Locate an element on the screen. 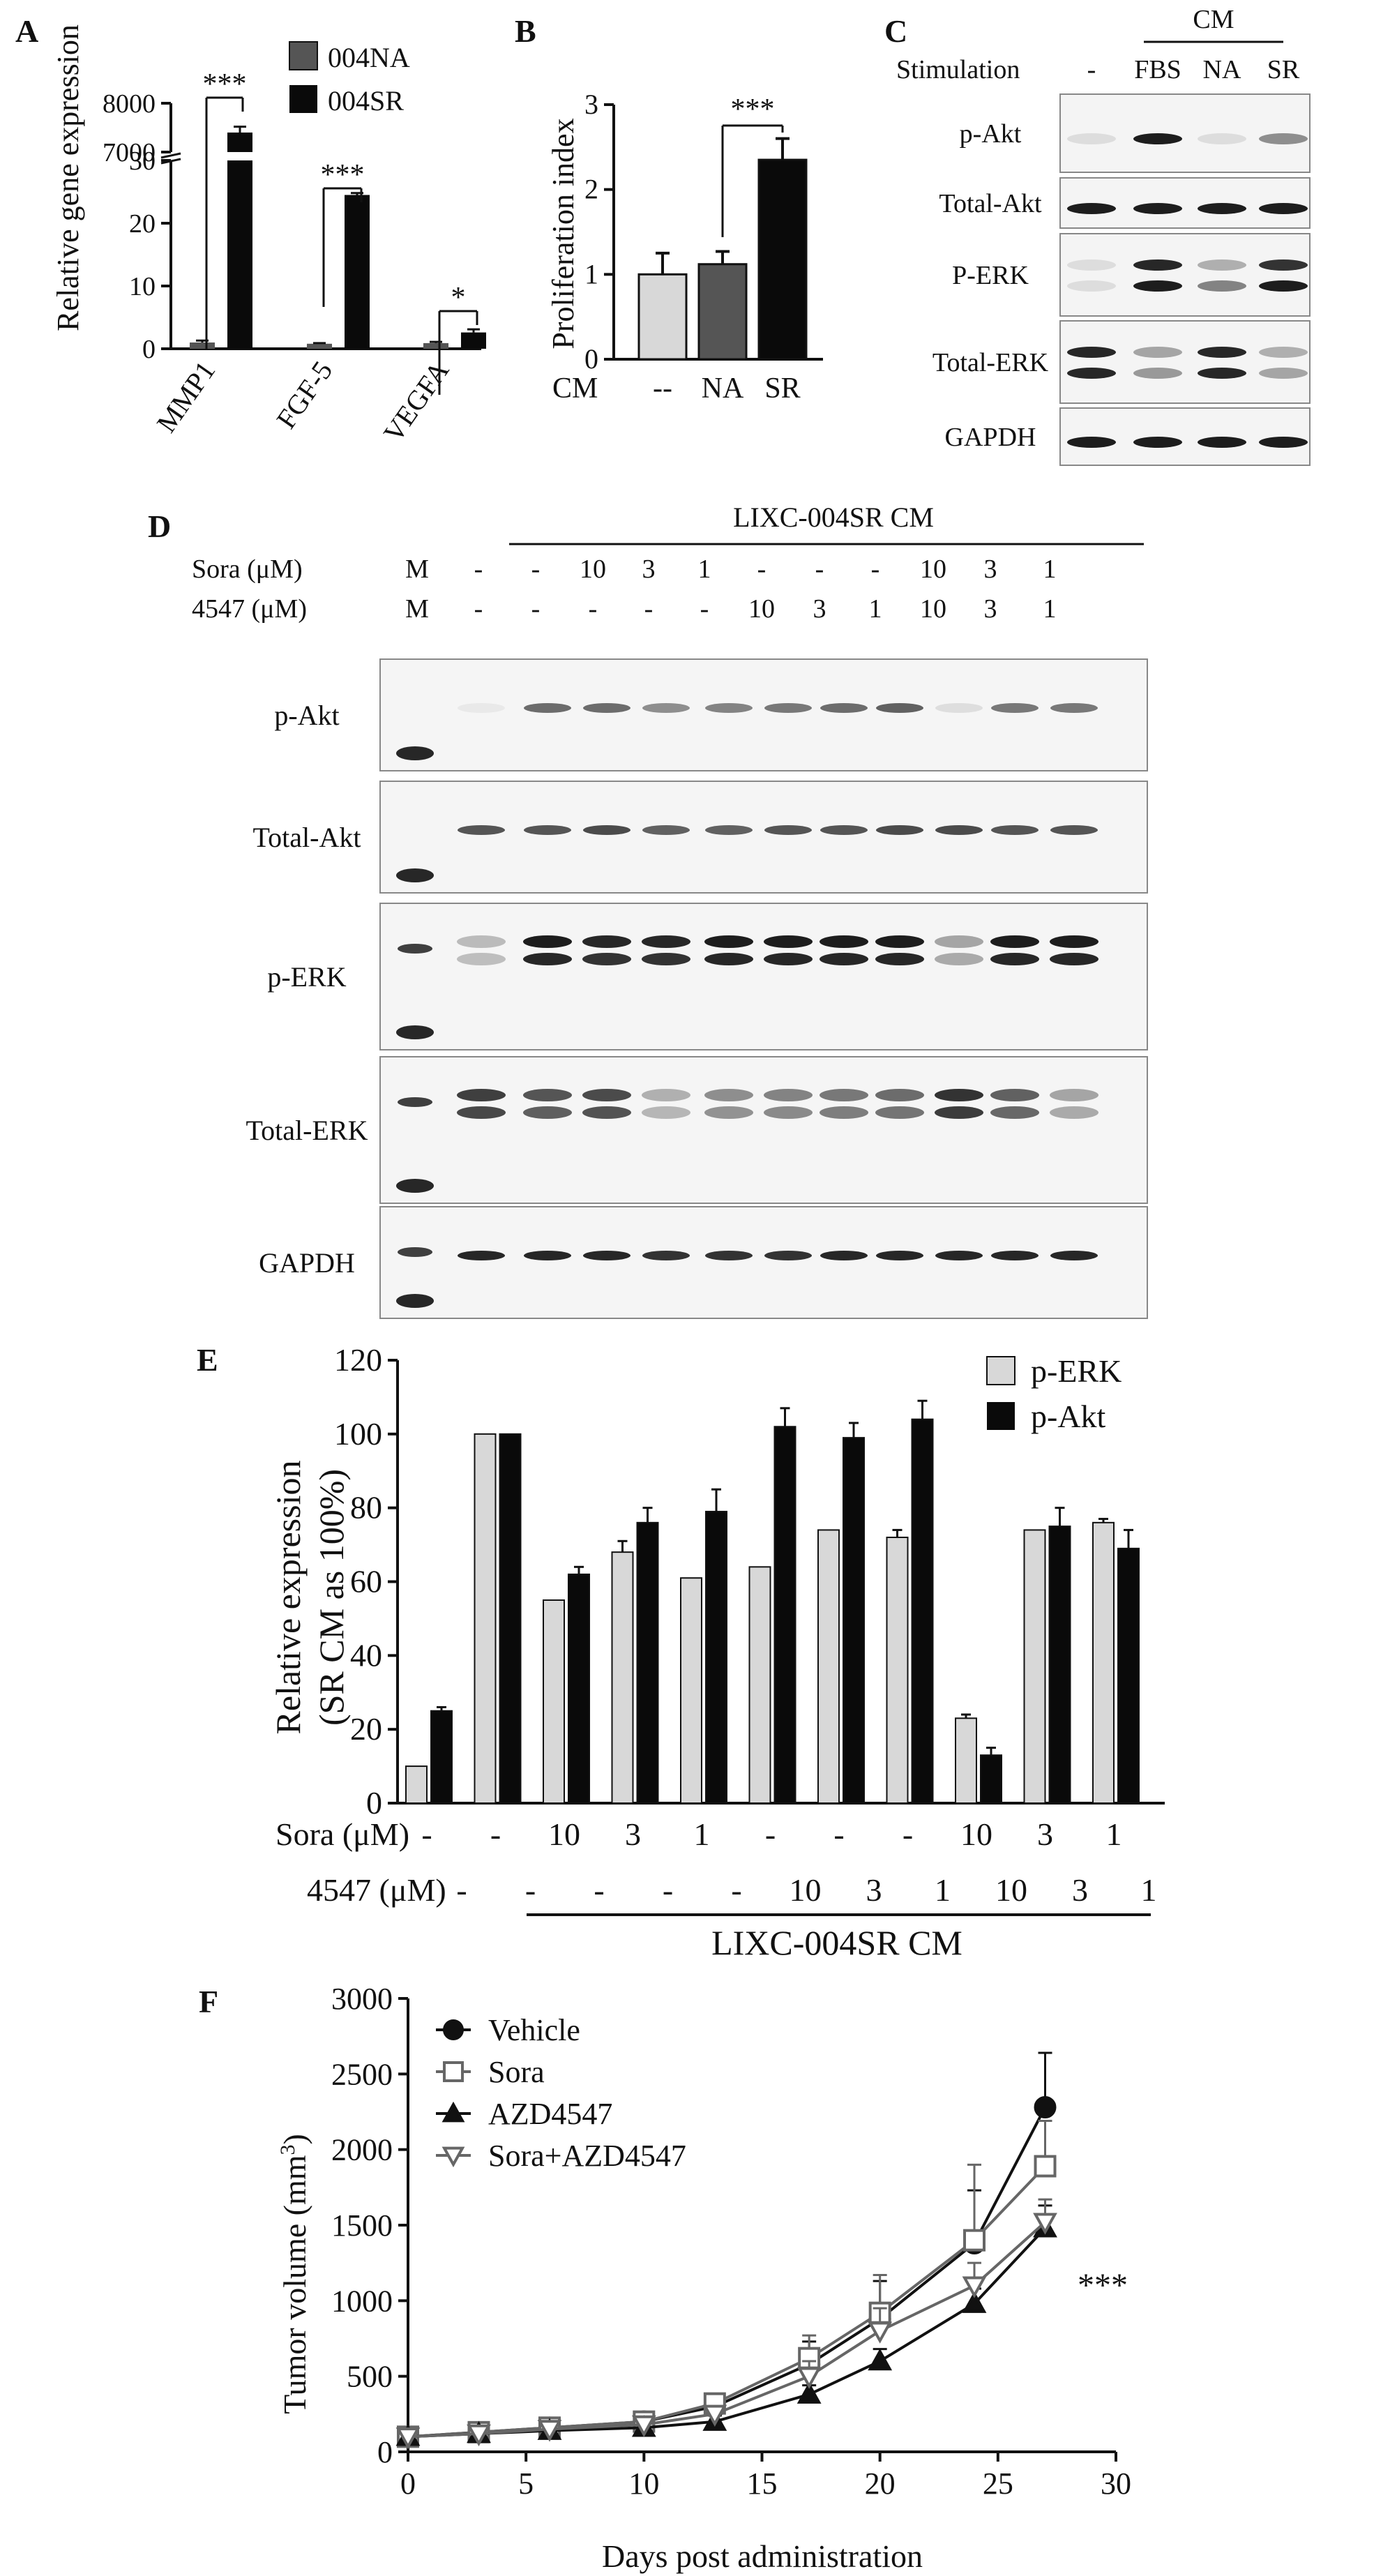 This screenshot has width=1397, height=2576. y-tick-label: 10 is located at coordinates (143, 286).